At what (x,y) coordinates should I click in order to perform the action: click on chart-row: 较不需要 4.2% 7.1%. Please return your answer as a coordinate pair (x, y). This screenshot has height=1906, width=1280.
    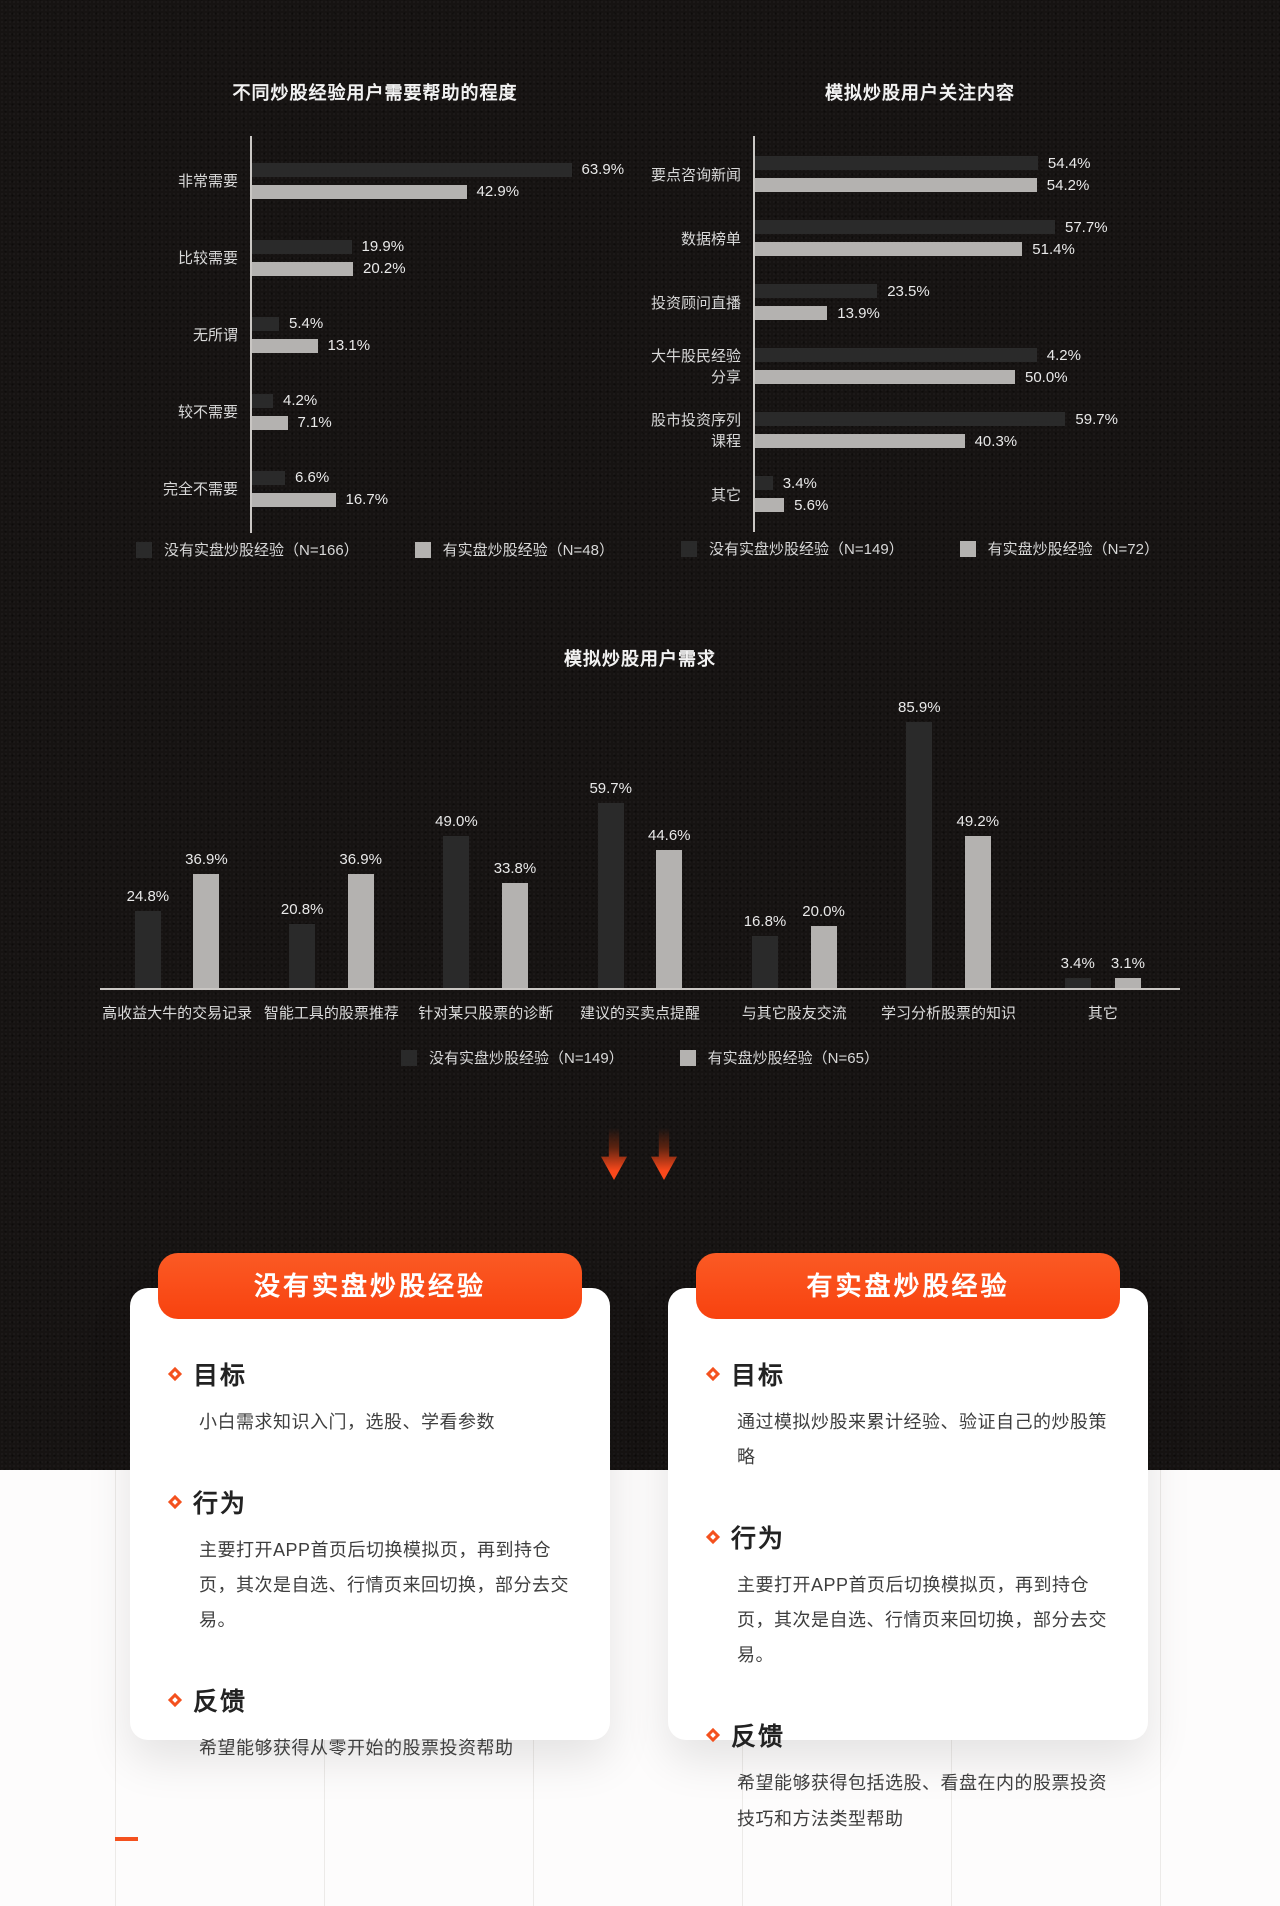
    Looking at the image, I should click on (375, 411).